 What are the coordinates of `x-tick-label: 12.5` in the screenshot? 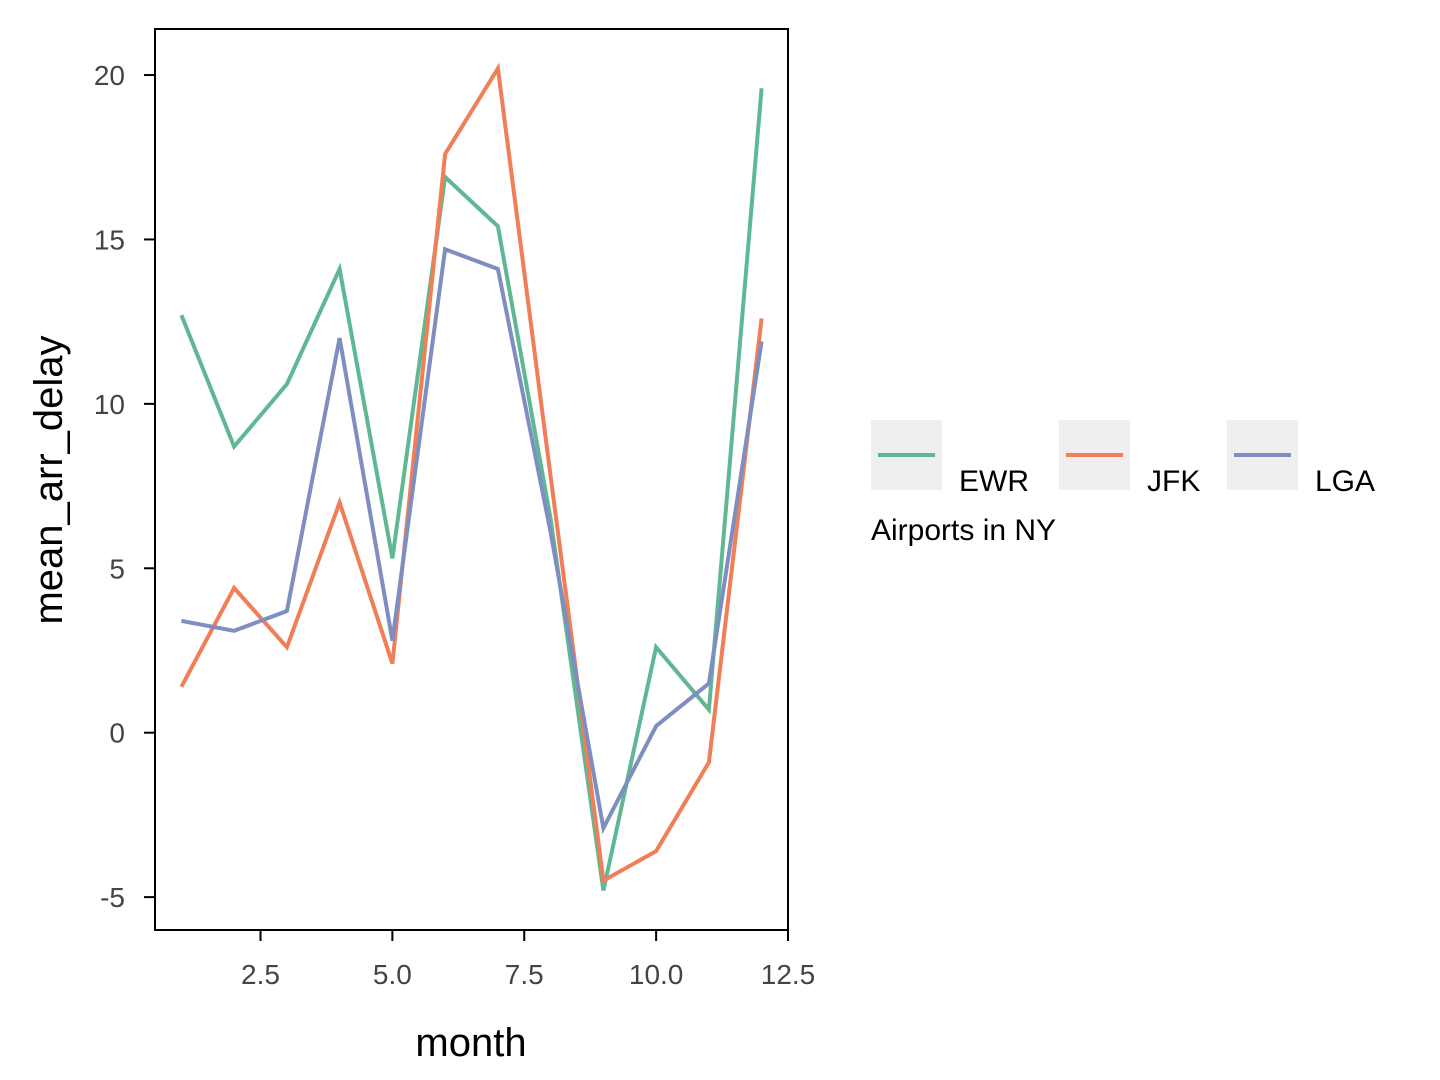 It's located at (788, 974).